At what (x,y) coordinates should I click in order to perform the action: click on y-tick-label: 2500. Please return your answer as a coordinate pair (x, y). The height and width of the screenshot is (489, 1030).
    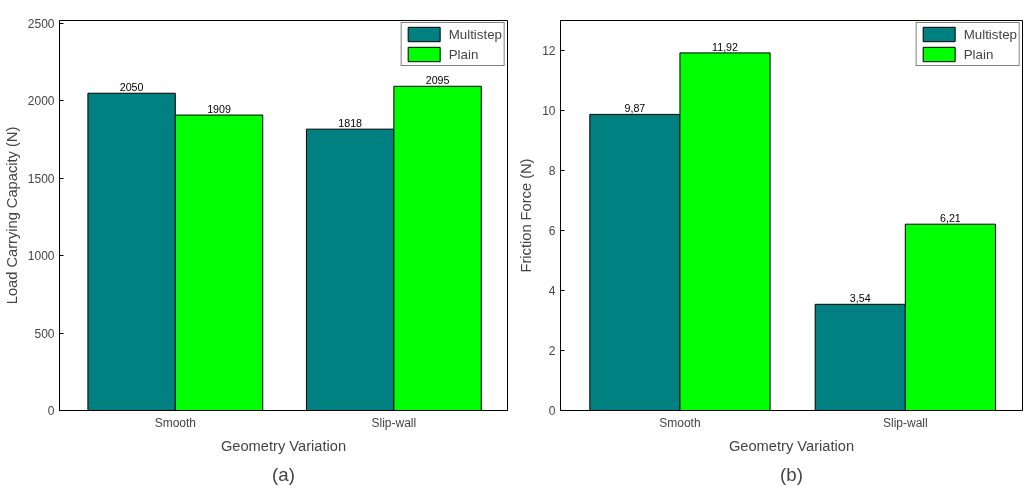
    Looking at the image, I should click on (41, 24).